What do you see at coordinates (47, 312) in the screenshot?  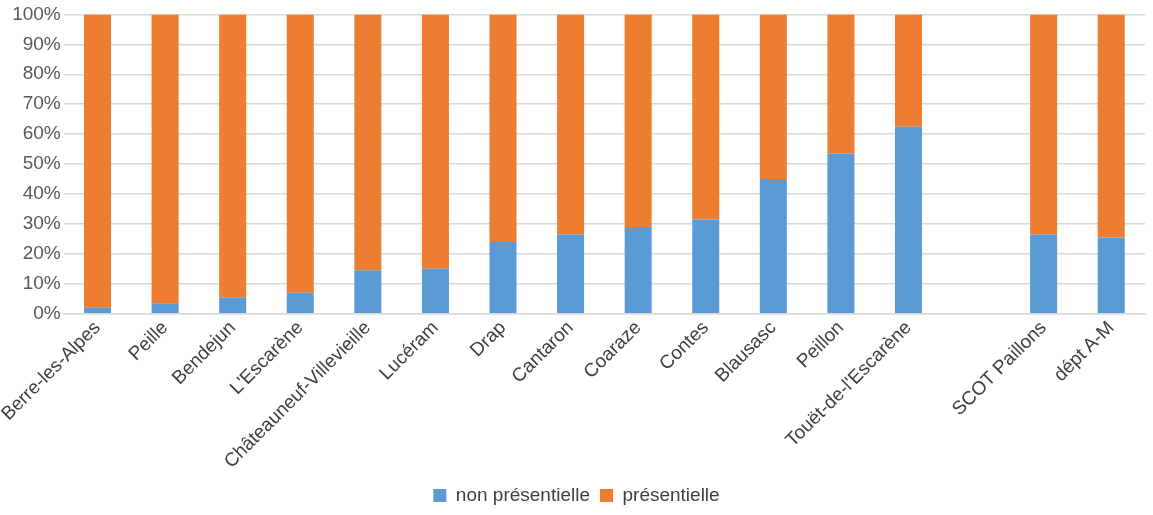 I see `y-tick-label: 0%` at bounding box center [47, 312].